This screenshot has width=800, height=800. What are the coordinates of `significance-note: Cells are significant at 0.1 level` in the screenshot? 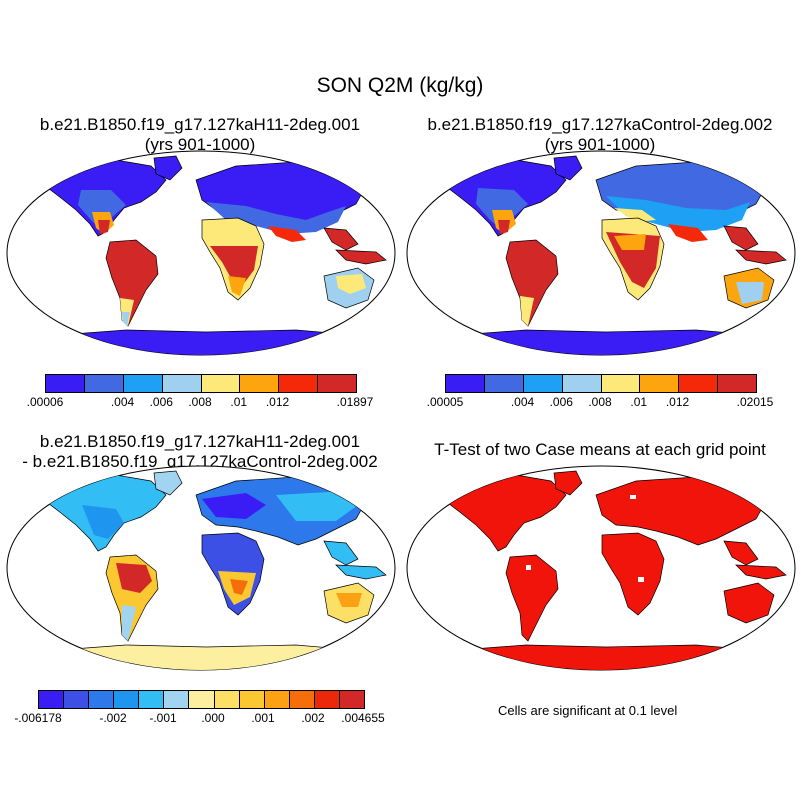 It's located at (588, 710).